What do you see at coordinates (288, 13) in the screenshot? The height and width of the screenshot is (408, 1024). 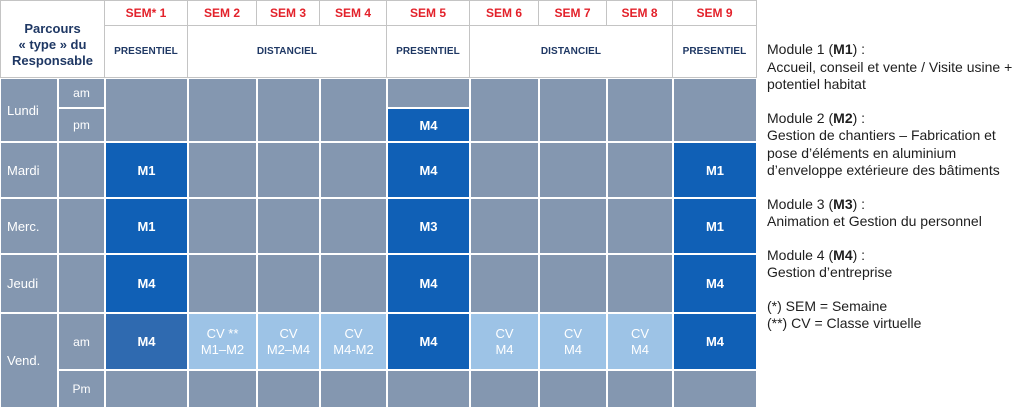 I see `week-header-sem3: SEM 3` at bounding box center [288, 13].